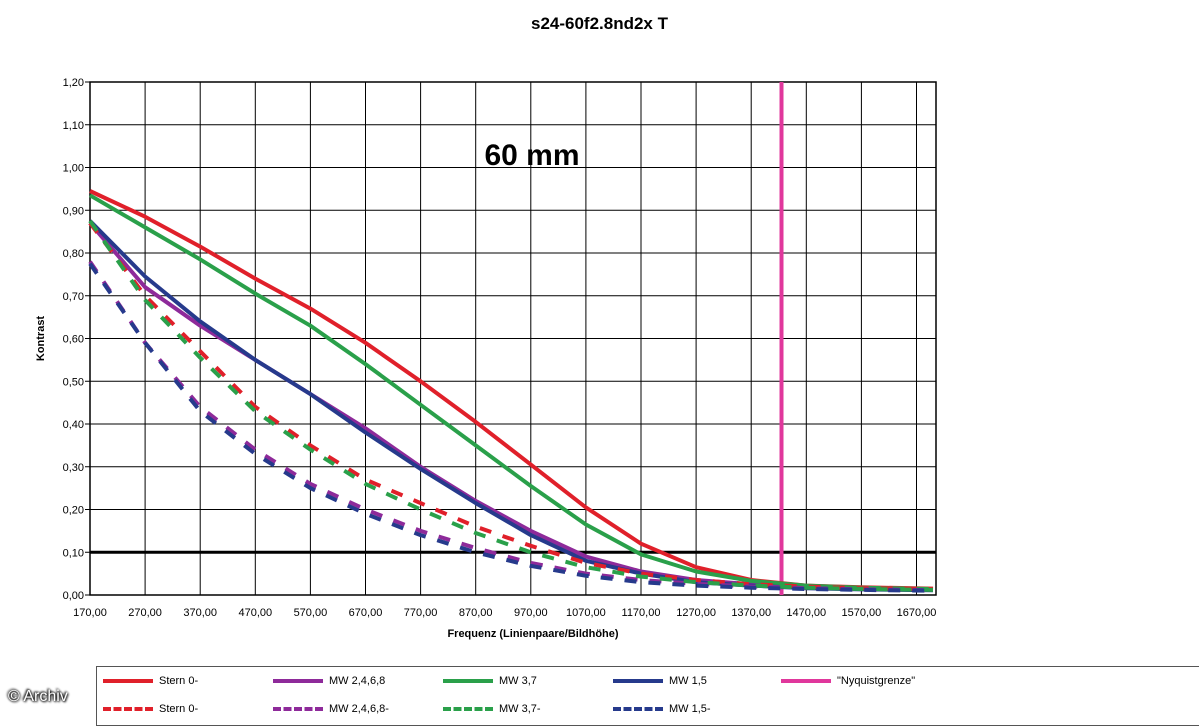 The height and width of the screenshot is (726, 1199). Describe the element at coordinates (311, 613) in the screenshot. I see `x-tick-label: 570,00` at that location.